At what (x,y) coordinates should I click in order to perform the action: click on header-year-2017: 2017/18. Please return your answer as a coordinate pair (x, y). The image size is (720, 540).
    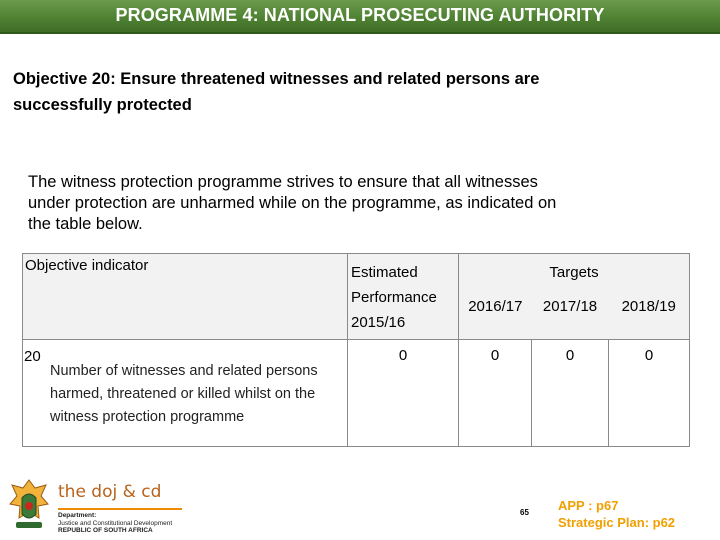
    Looking at the image, I should click on (570, 306).